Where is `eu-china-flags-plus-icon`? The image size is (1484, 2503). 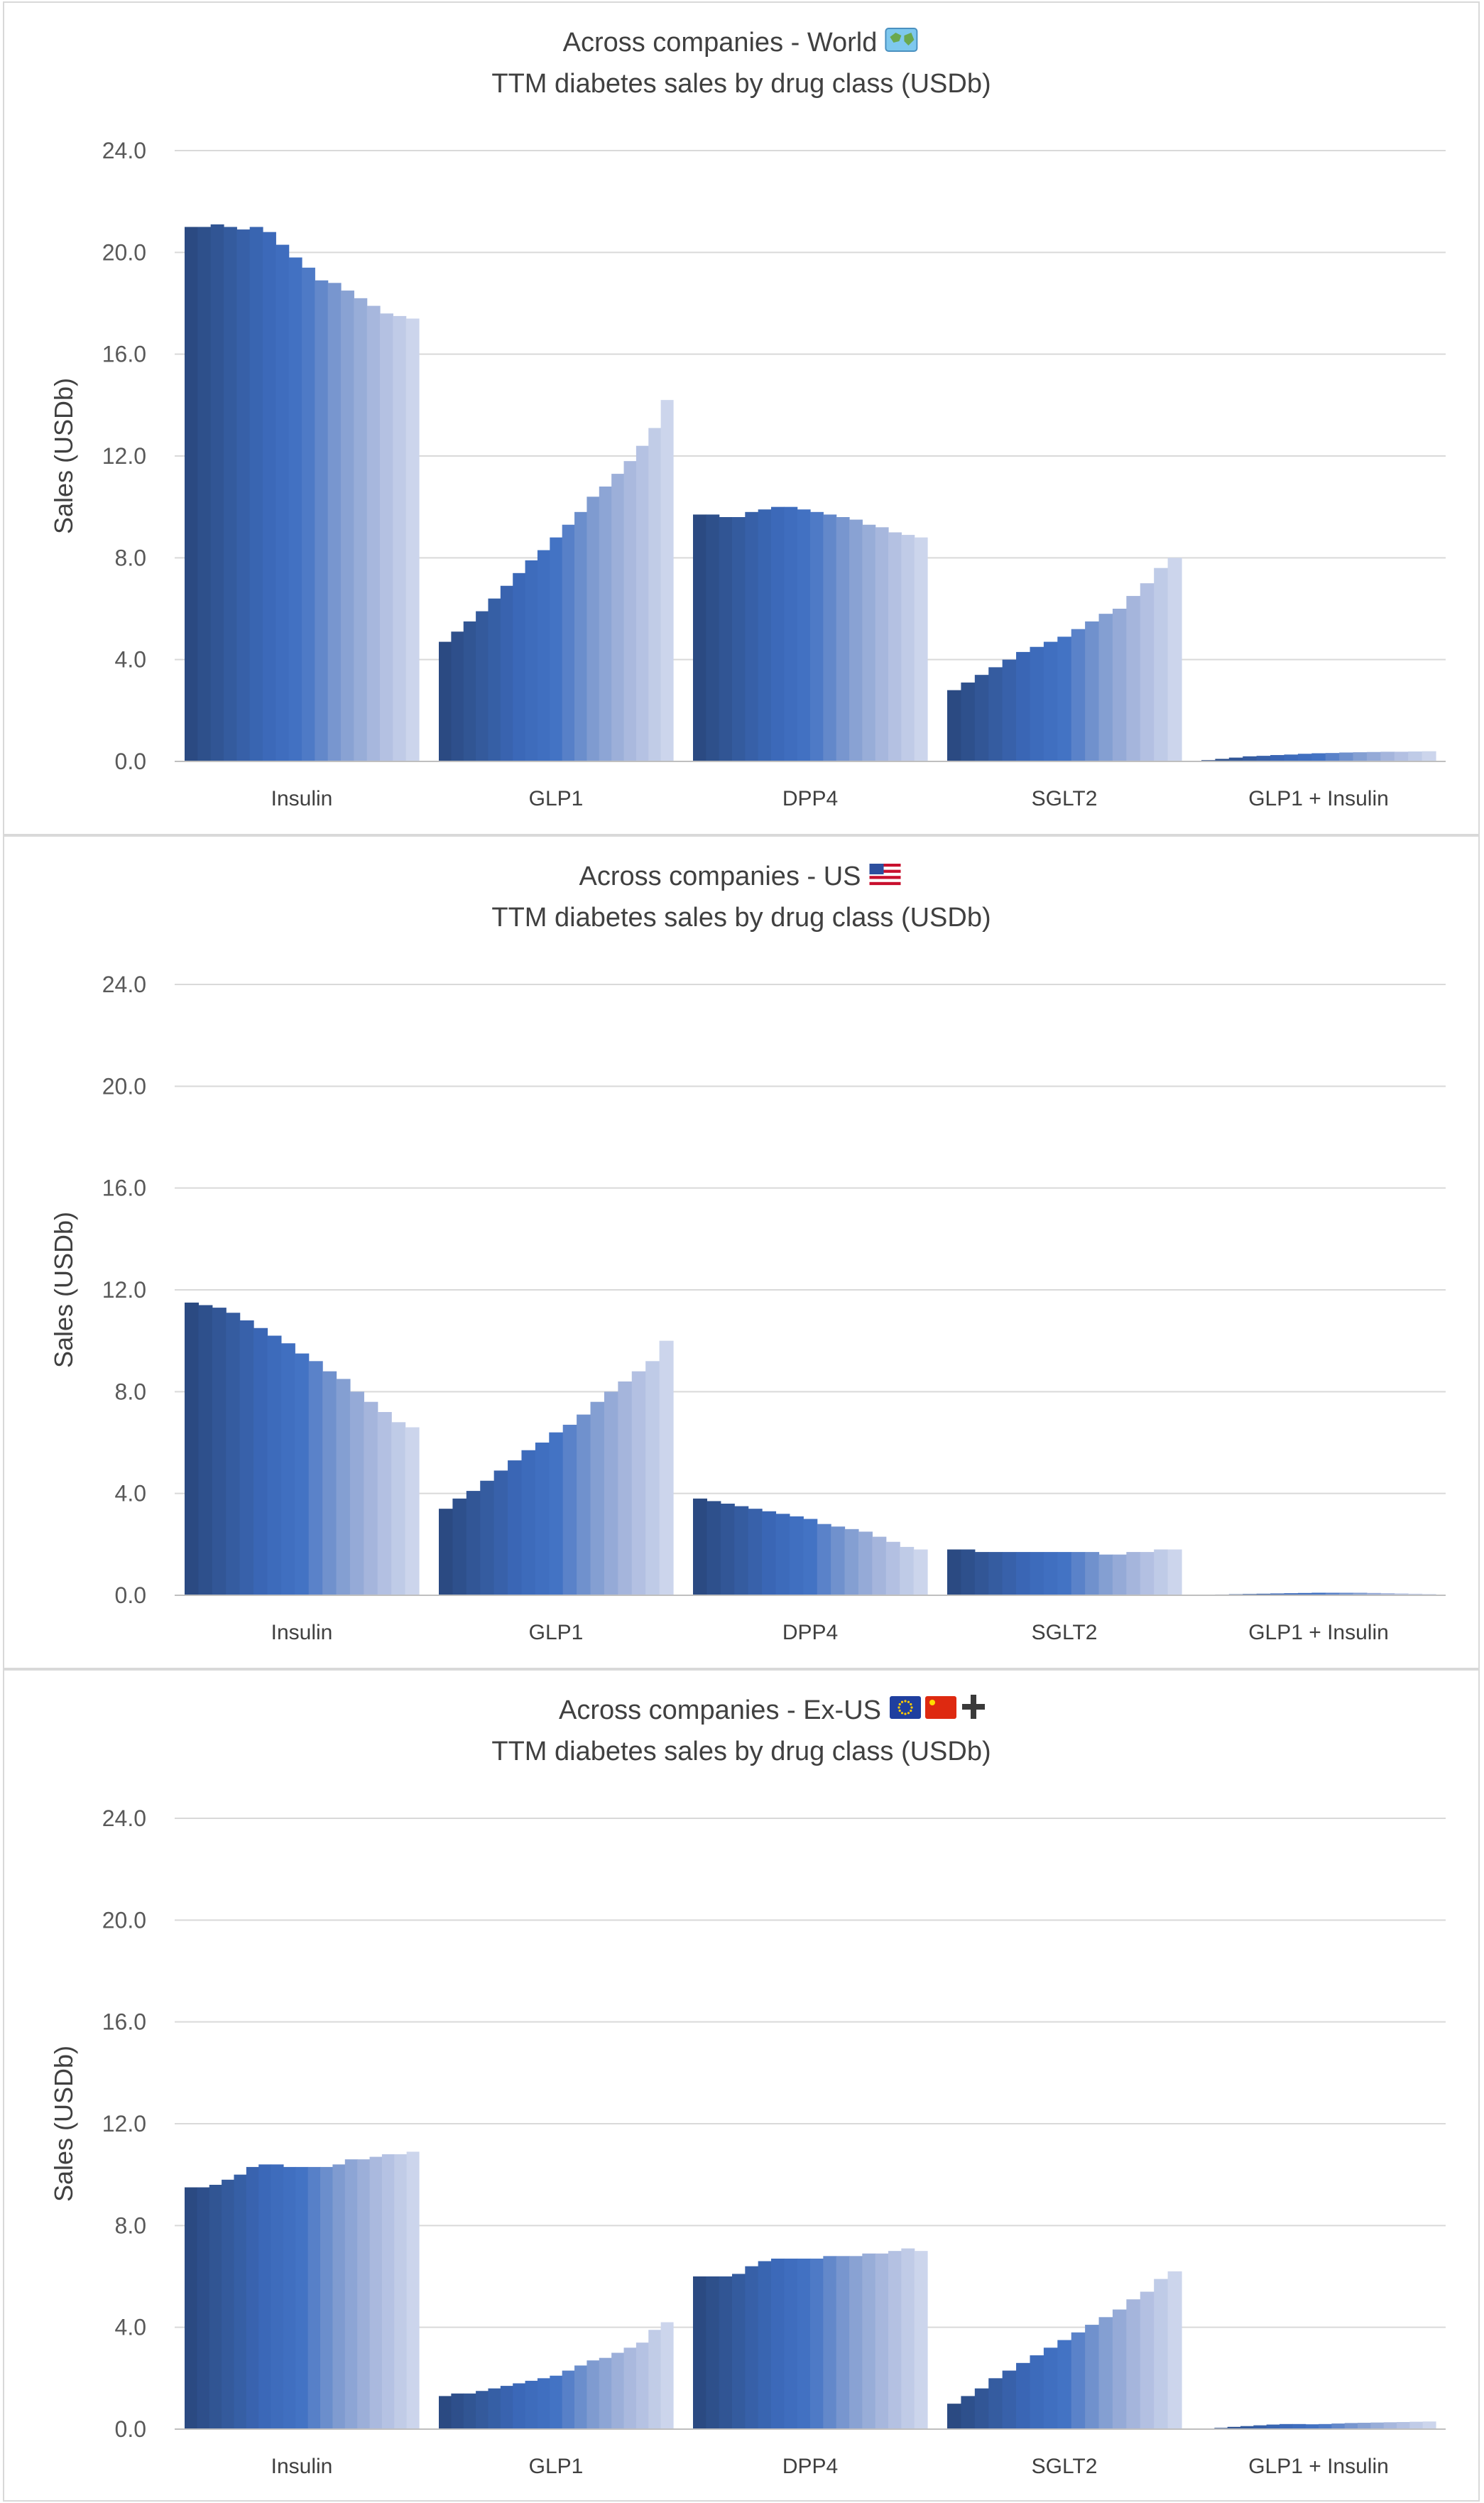
eu-china-flags-plus-icon is located at coordinates (938, 1707).